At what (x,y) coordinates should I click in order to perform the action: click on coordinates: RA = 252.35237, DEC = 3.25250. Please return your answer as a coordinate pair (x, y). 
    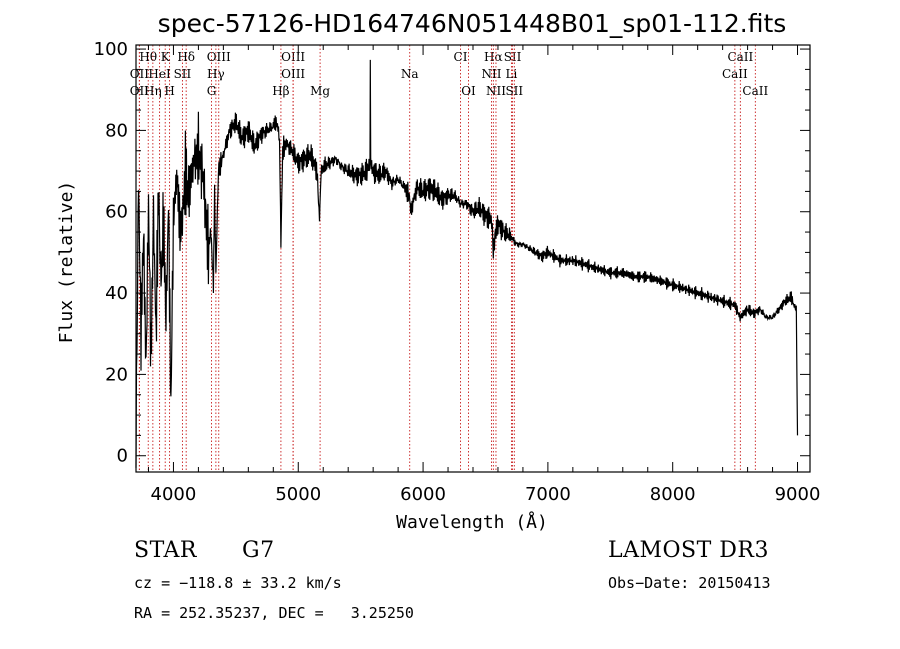
    Looking at the image, I should click on (274, 613).